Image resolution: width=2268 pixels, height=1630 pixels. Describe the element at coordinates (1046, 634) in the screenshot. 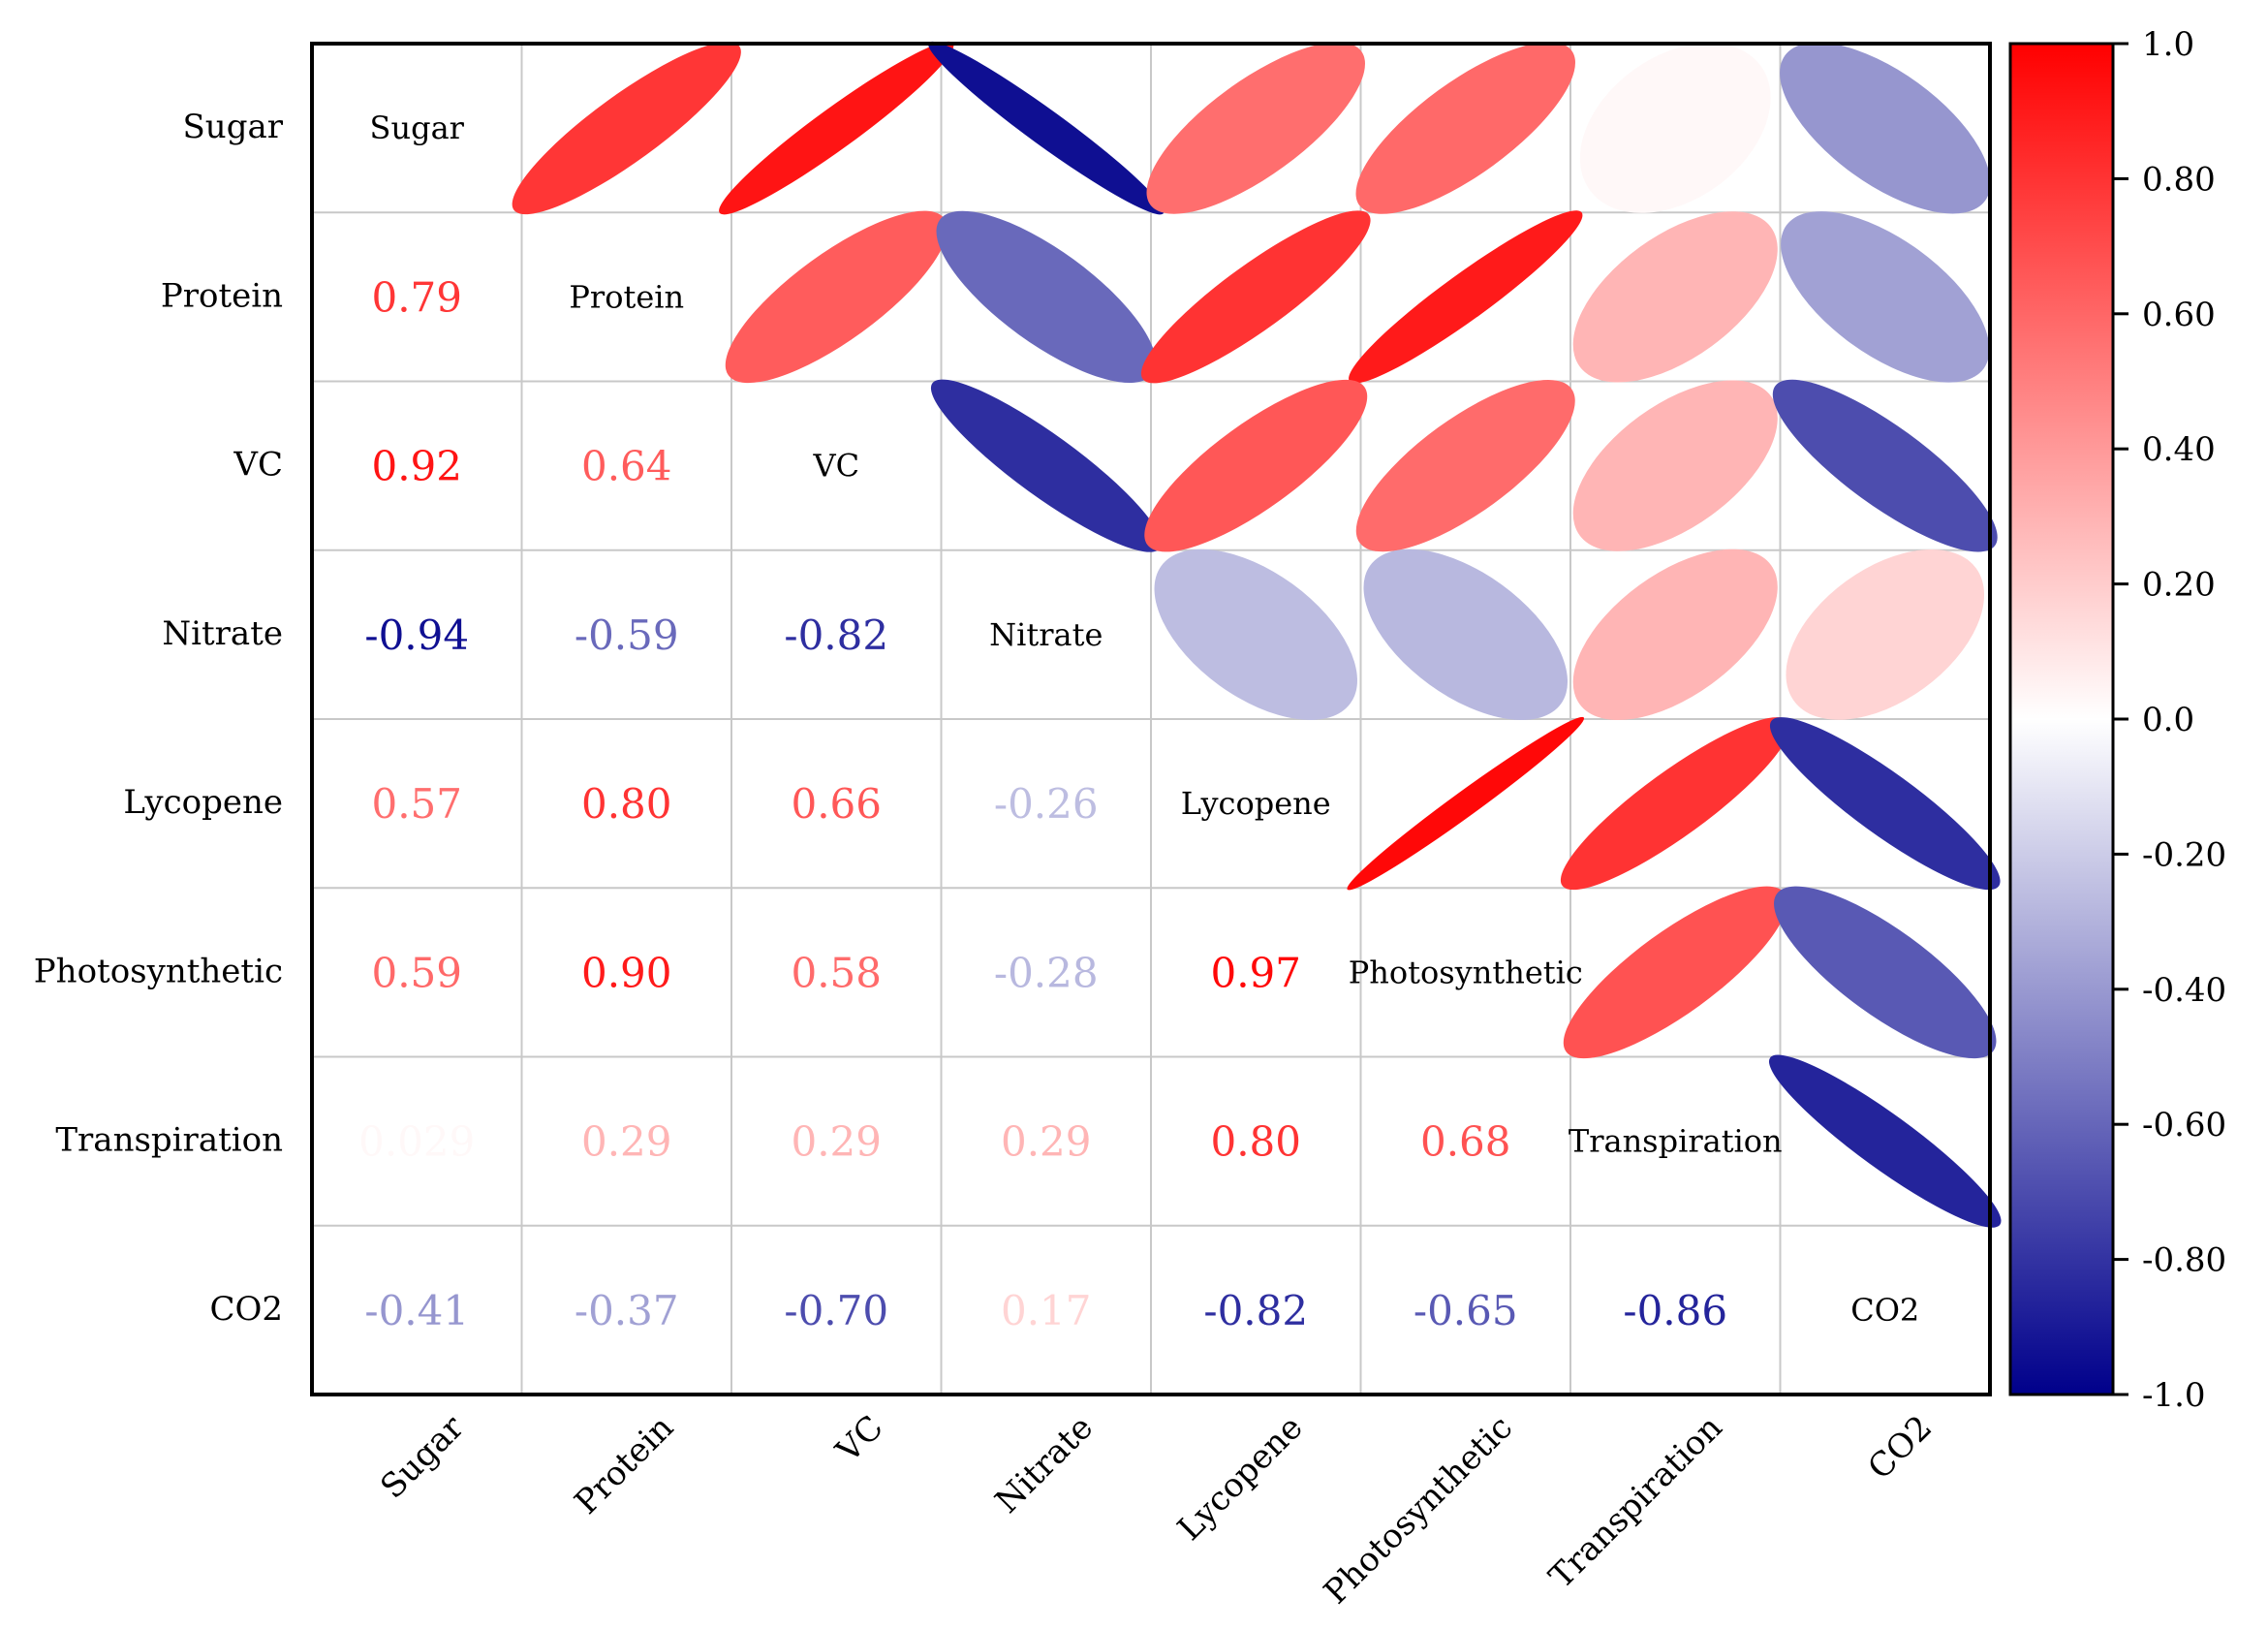

I see `diagonal-label-nitrate: Nitrate` at that location.